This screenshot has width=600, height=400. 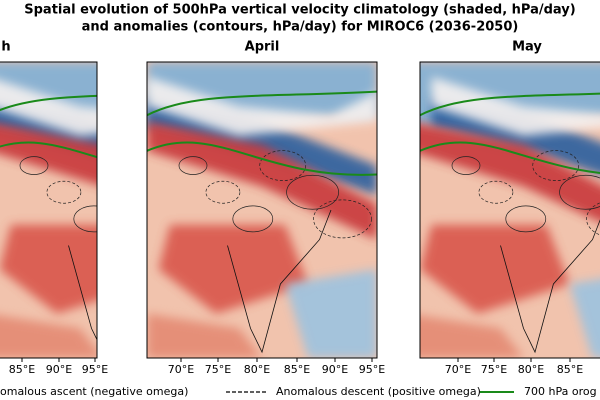 What do you see at coordinates (560, 391) in the screenshot?
I see `legend-label: 700 hPa orog` at bounding box center [560, 391].